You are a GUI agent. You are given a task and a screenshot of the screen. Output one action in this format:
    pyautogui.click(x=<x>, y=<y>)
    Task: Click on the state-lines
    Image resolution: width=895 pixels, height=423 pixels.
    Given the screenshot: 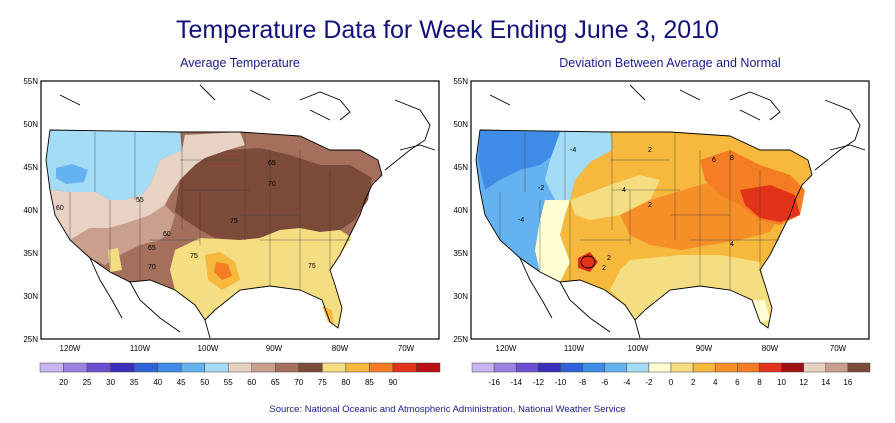 What is the action you would take?
    pyautogui.click(x=209, y=211)
    